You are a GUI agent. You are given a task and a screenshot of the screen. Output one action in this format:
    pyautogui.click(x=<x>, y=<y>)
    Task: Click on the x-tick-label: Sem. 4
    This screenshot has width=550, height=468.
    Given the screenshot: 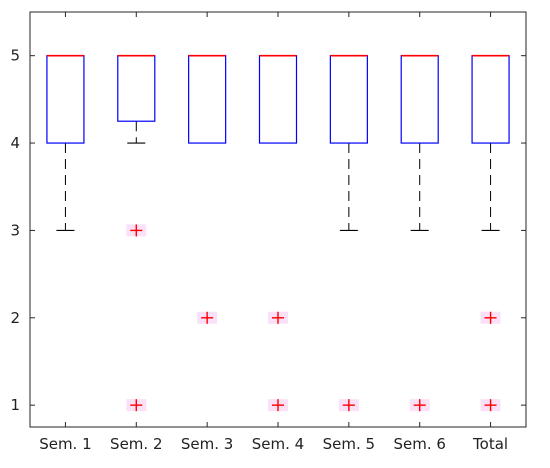 What is the action you would take?
    pyautogui.click(x=278, y=444)
    